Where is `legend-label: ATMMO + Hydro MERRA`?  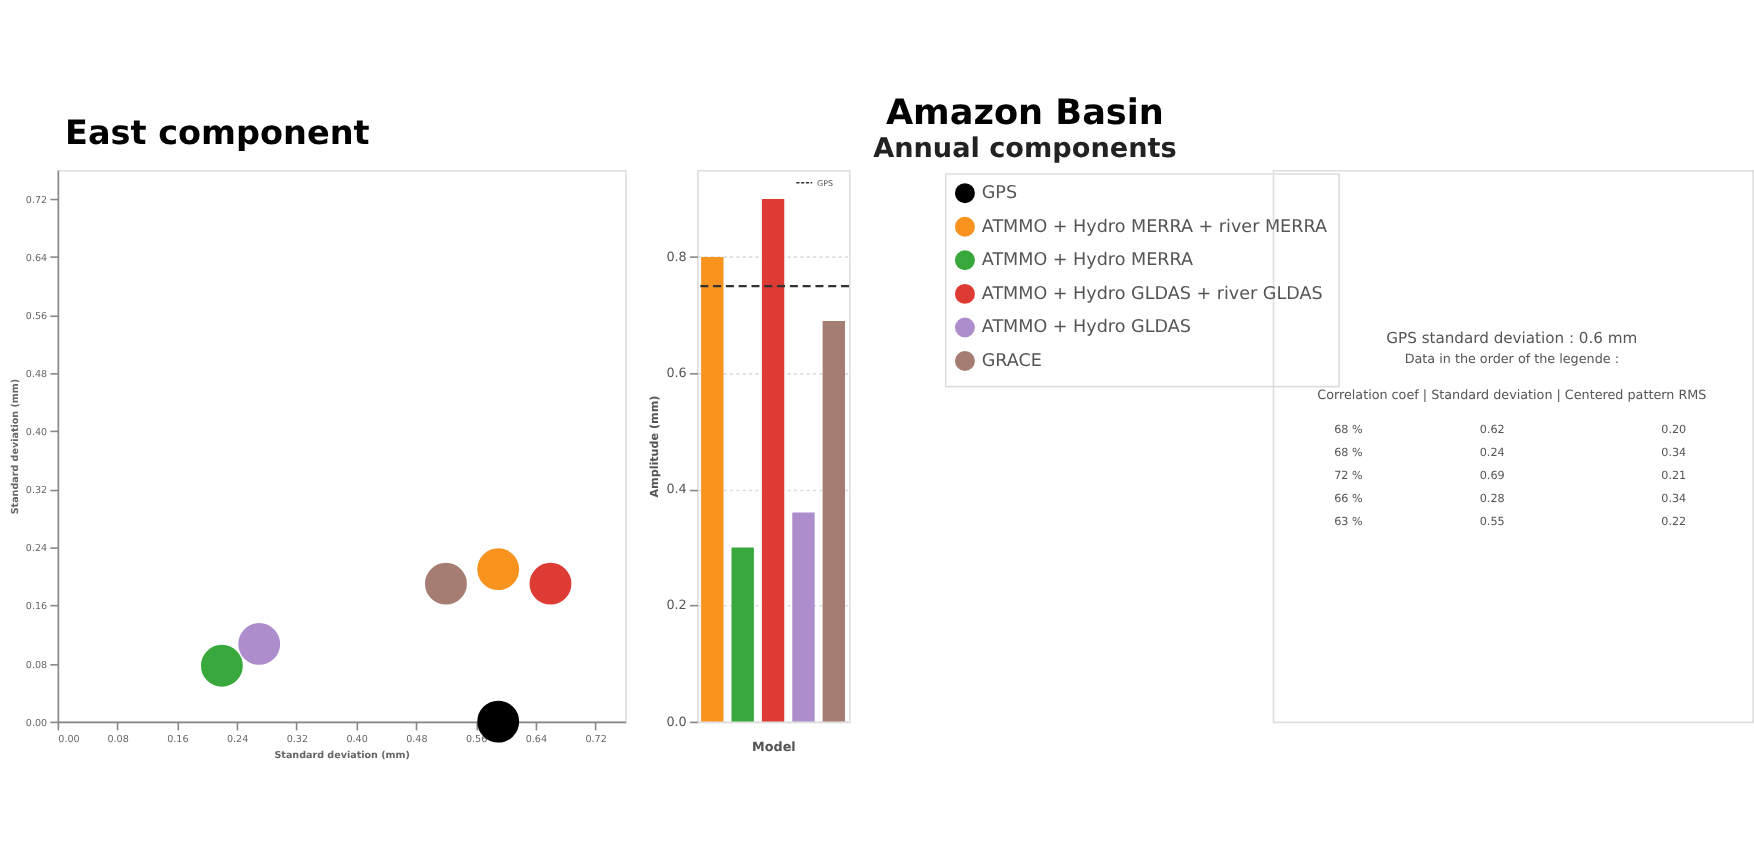 legend-label: ATMMO + Hydro MERRA is located at coordinates (1087, 261).